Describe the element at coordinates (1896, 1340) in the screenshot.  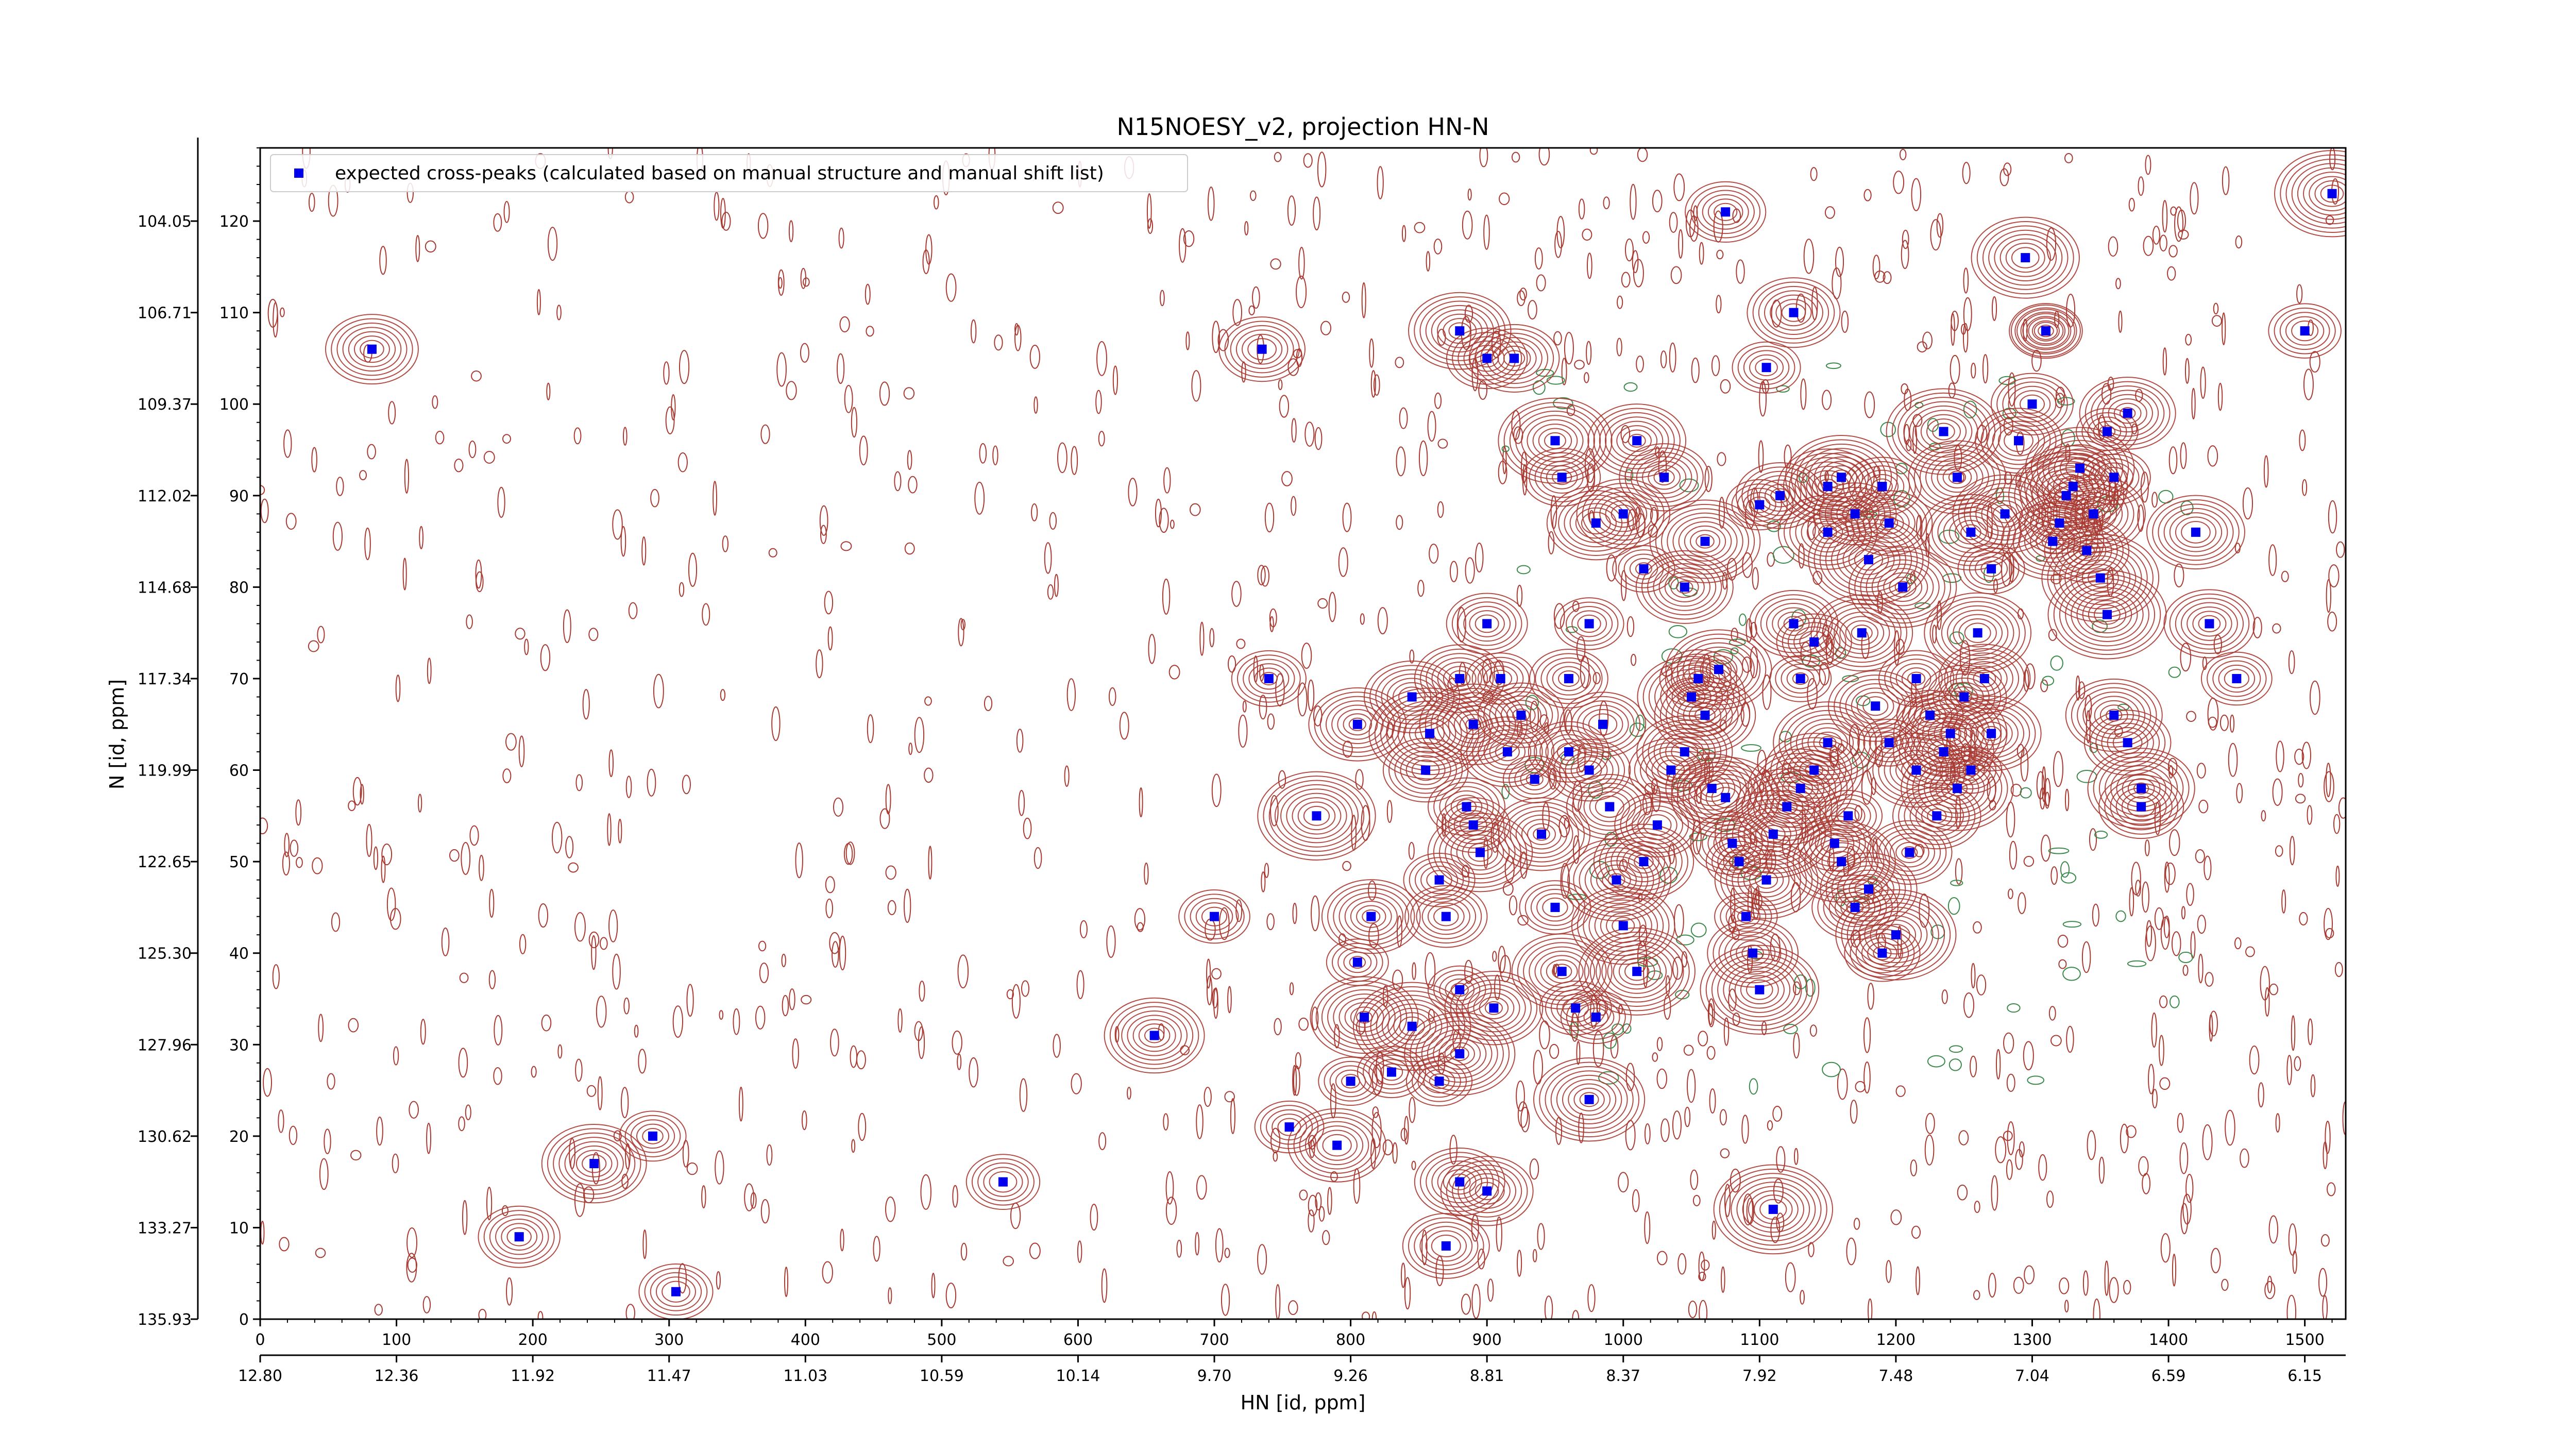
I see `x-tick-label: 1200` at that location.